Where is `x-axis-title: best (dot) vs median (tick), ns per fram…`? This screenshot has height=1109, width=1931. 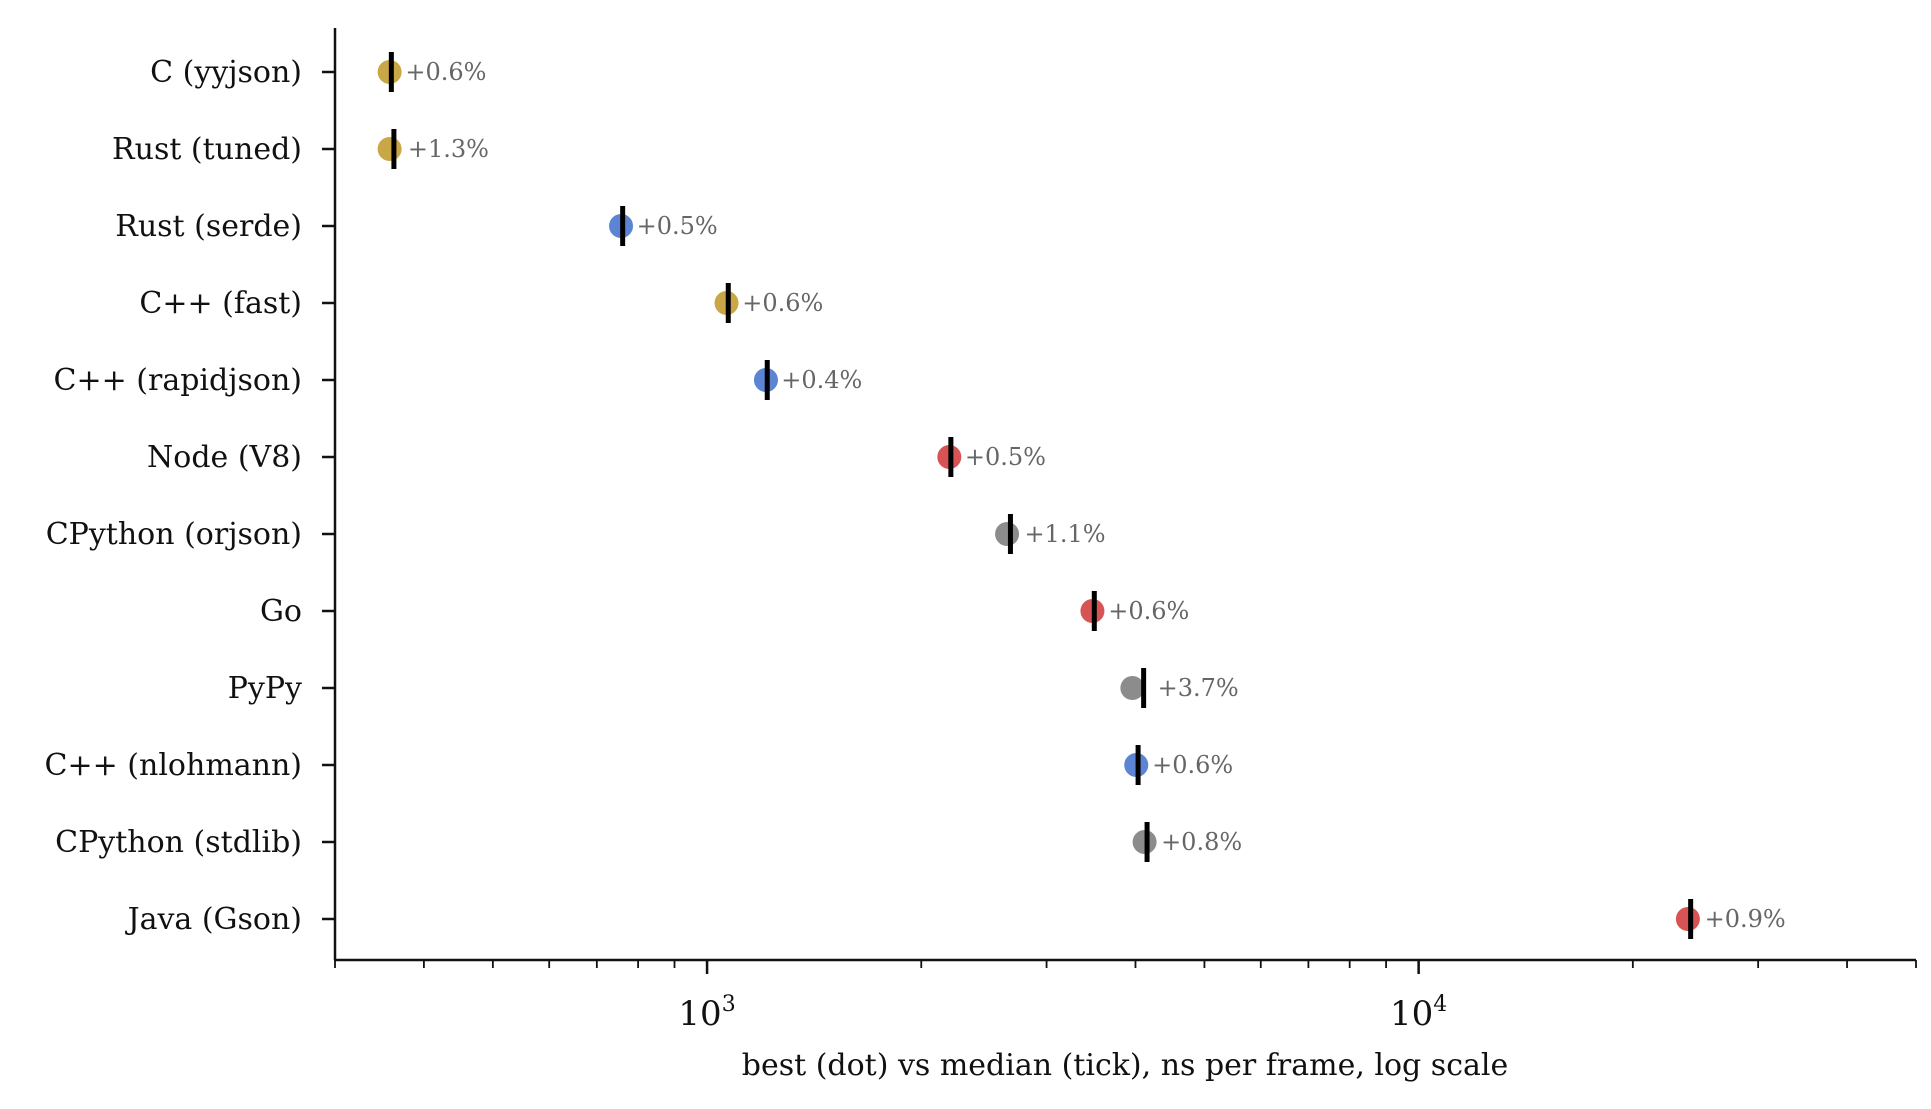
x-axis-title: best (dot) vs median (tick), ns per fram… is located at coordinates (1125, 1065).